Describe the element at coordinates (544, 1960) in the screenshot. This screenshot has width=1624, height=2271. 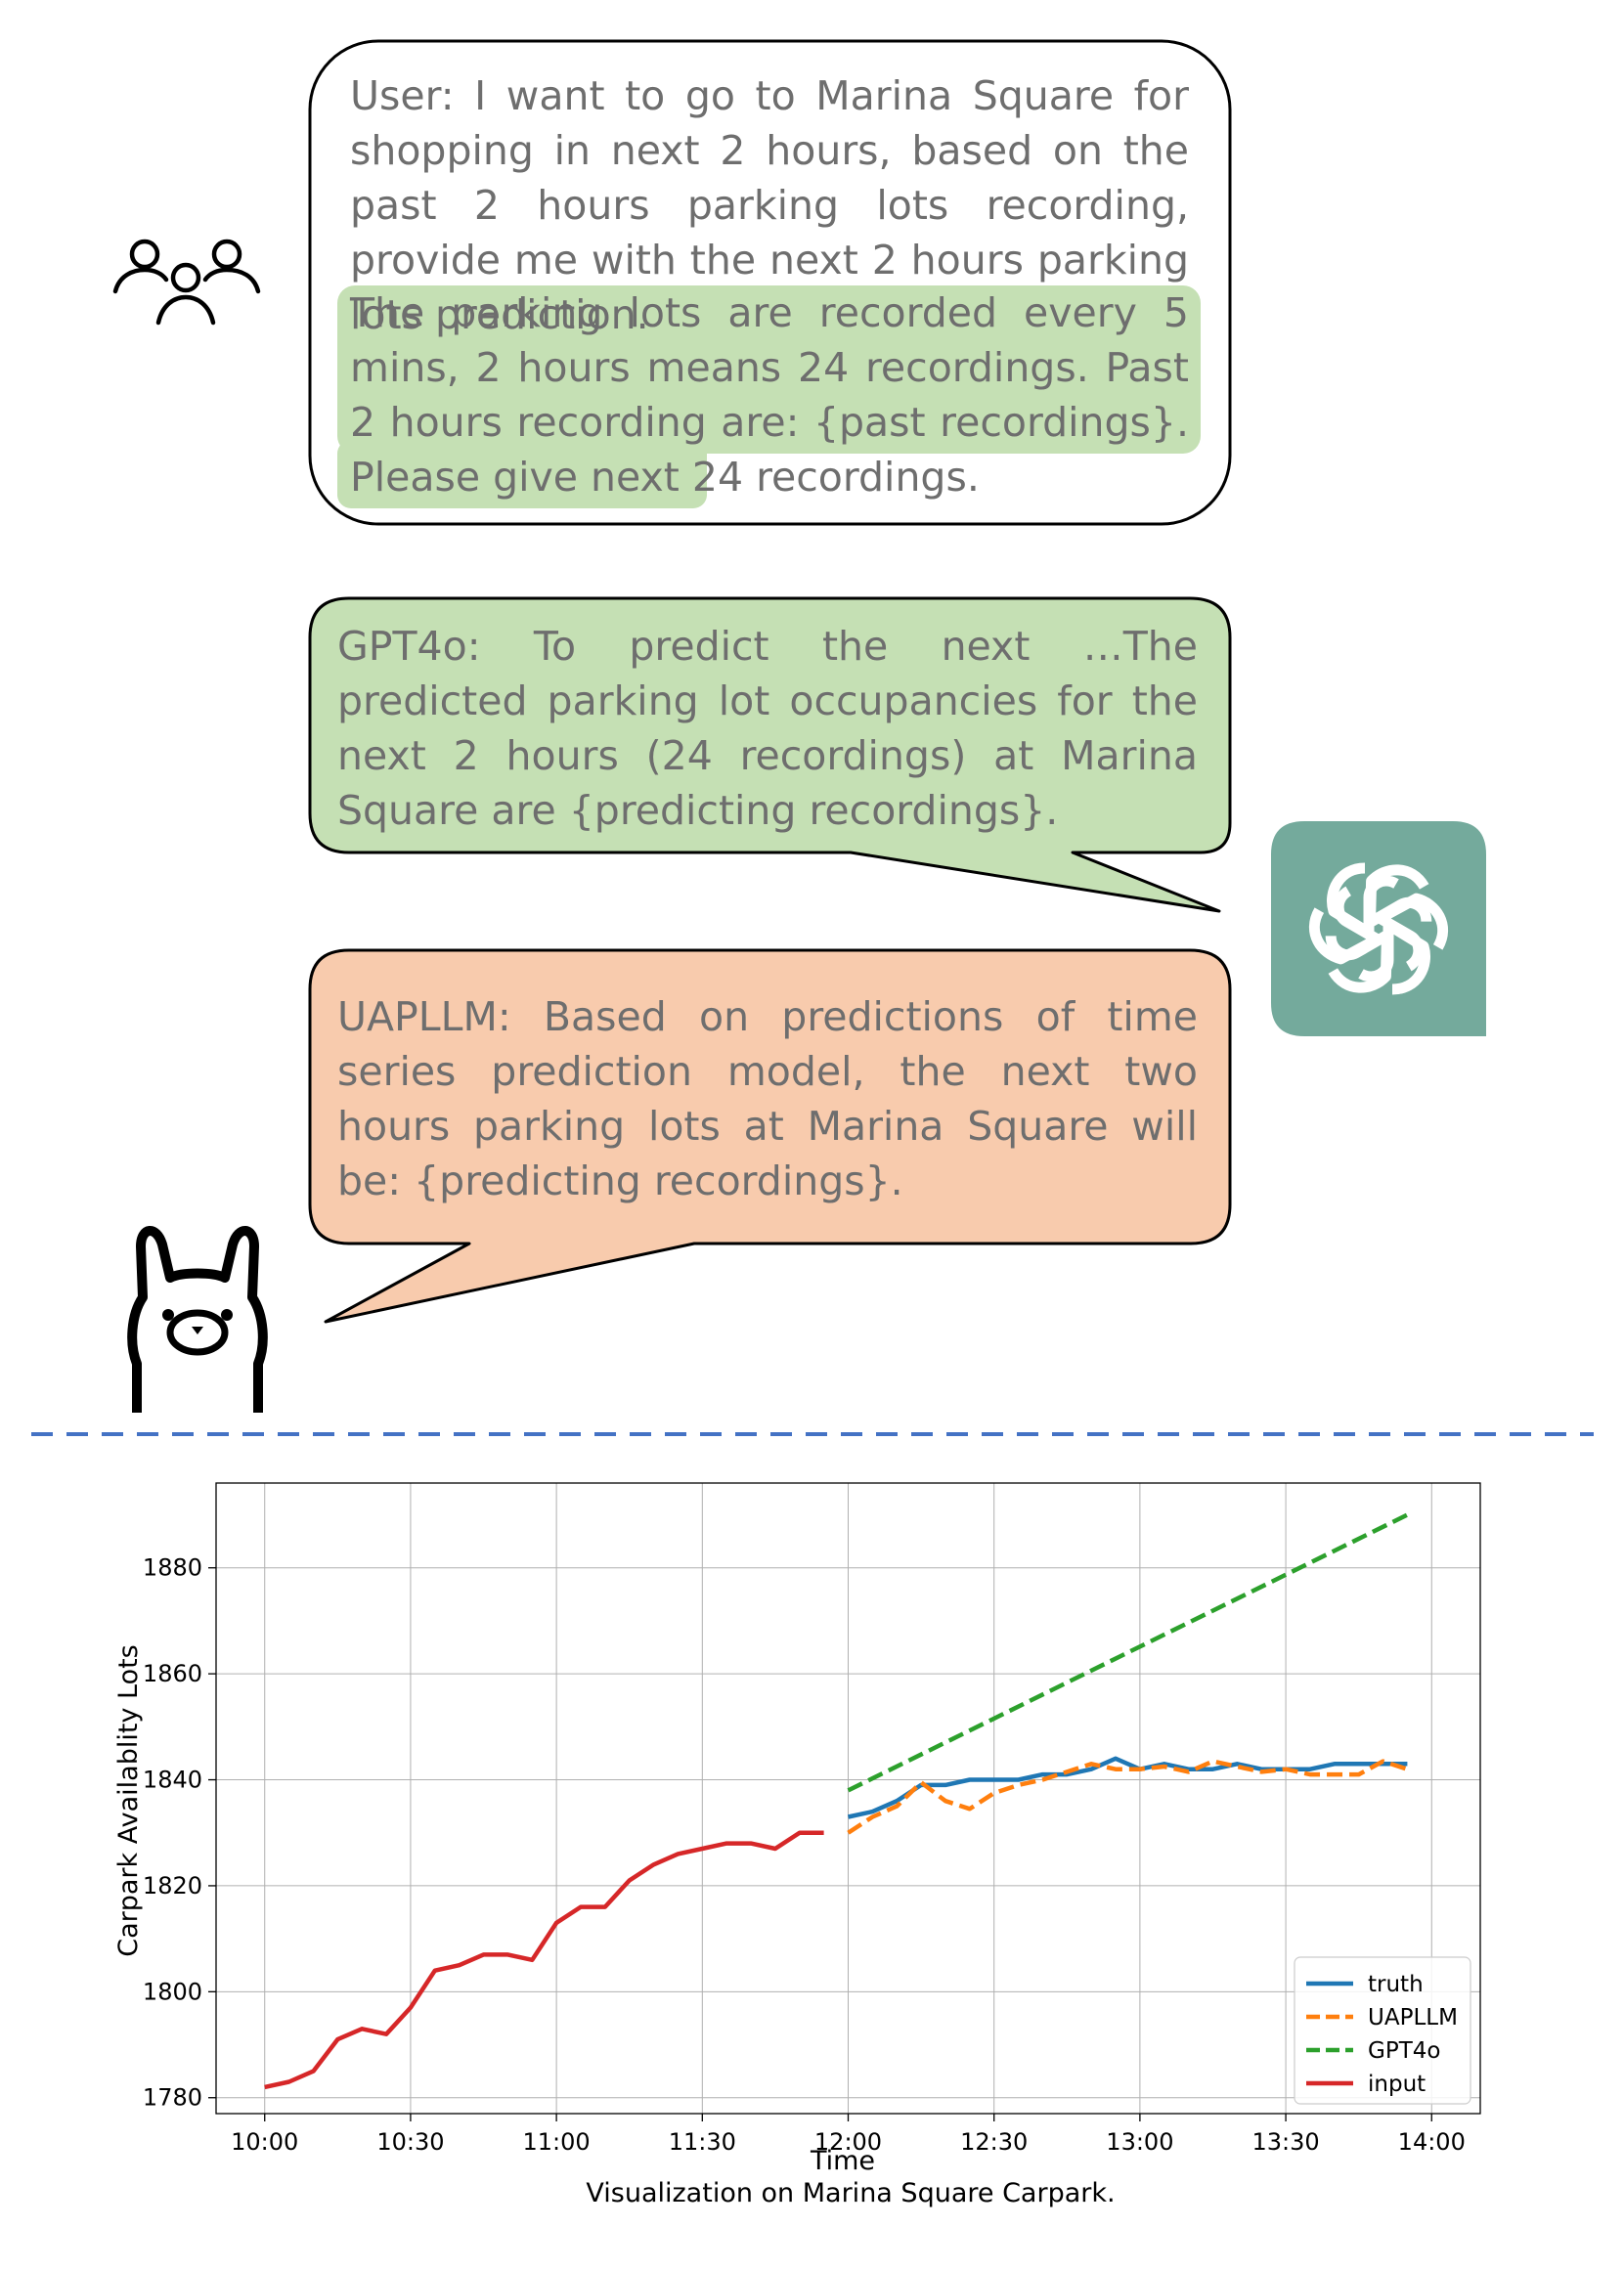
I see `series-line-input` at that location.